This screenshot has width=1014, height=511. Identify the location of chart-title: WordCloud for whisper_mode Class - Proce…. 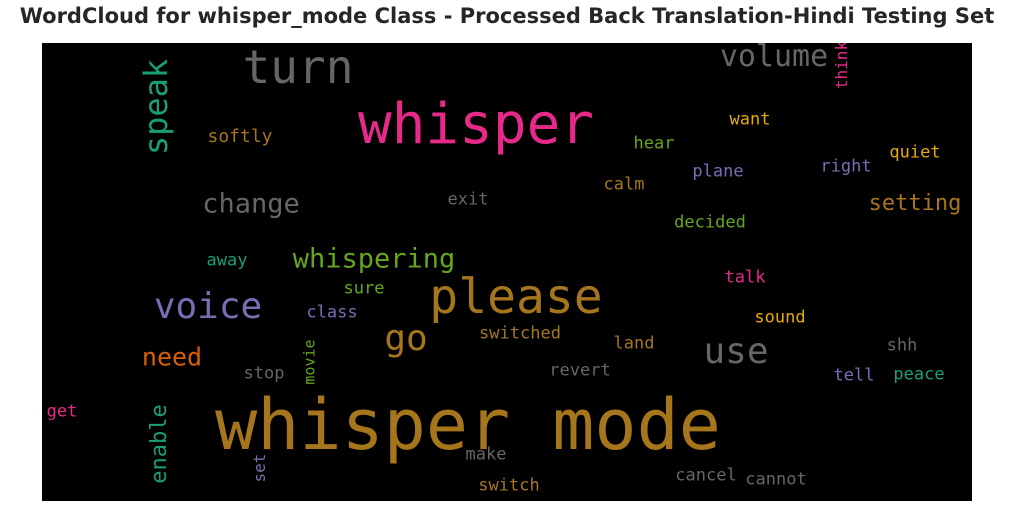
(507, 16).